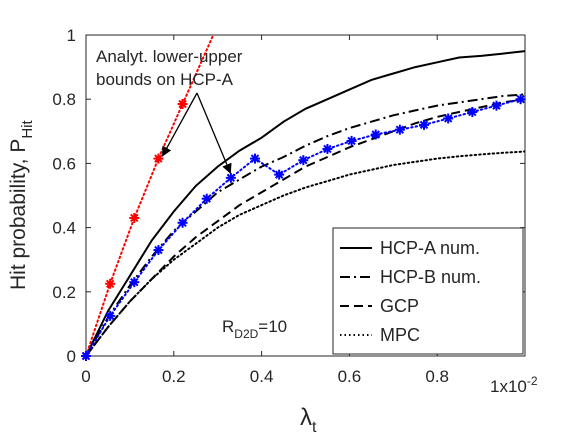 This screenshot has width=581, height=443. What do you see at coordinates (399, 306) in the screenshot?
I see `legend-label: GCP` at bounding box center [399, 306].